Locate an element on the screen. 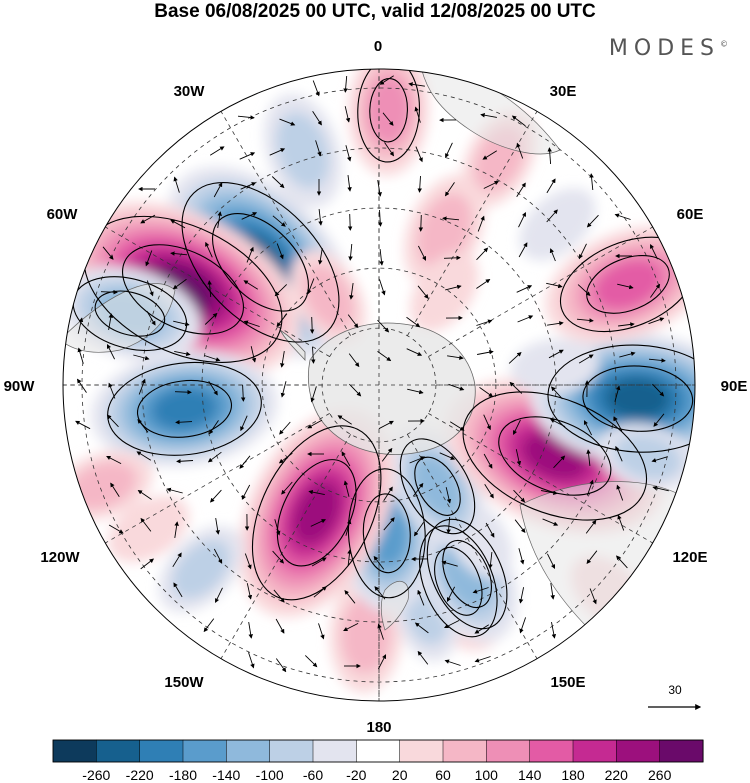 Image resolution: width=750 pixels, height=783 pixels. lon-label-150e: 150E is located at coordinates (567, 682).